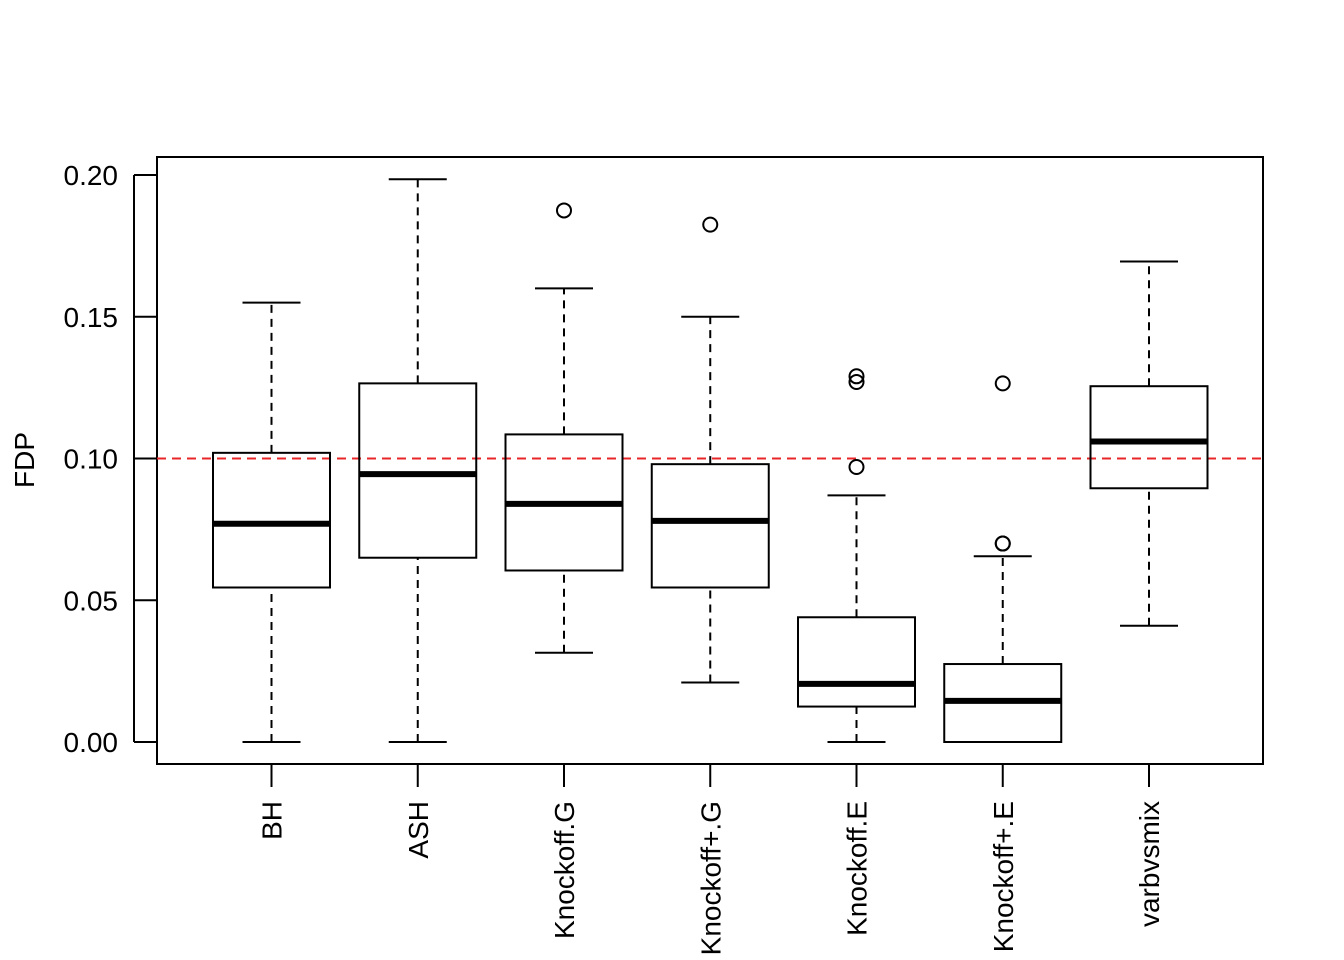  What do you see at coordinates (418, 830) in the screenshot?
I see `x-tick-label: ASH` at bounding box center [418, 830].